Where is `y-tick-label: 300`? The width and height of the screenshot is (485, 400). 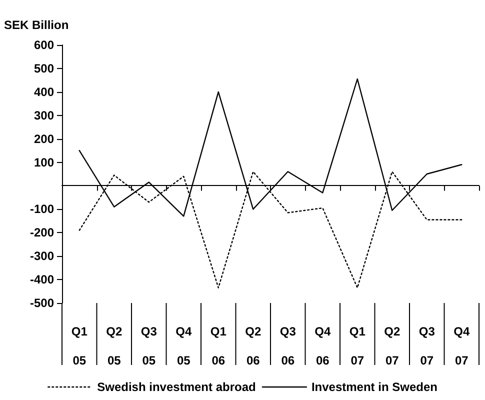 y-tick-label: 300 is located at coordinates (44, 115).